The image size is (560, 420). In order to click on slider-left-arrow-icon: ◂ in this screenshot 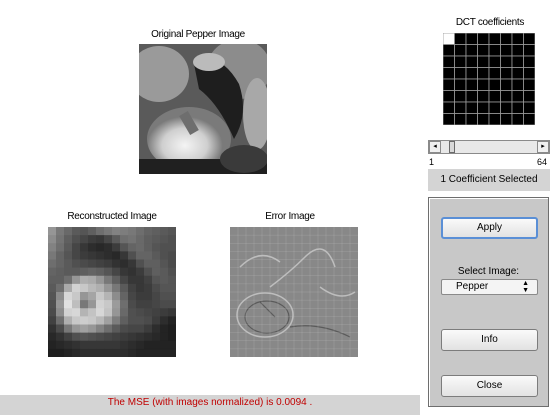, I will do `click(435, 147)`.